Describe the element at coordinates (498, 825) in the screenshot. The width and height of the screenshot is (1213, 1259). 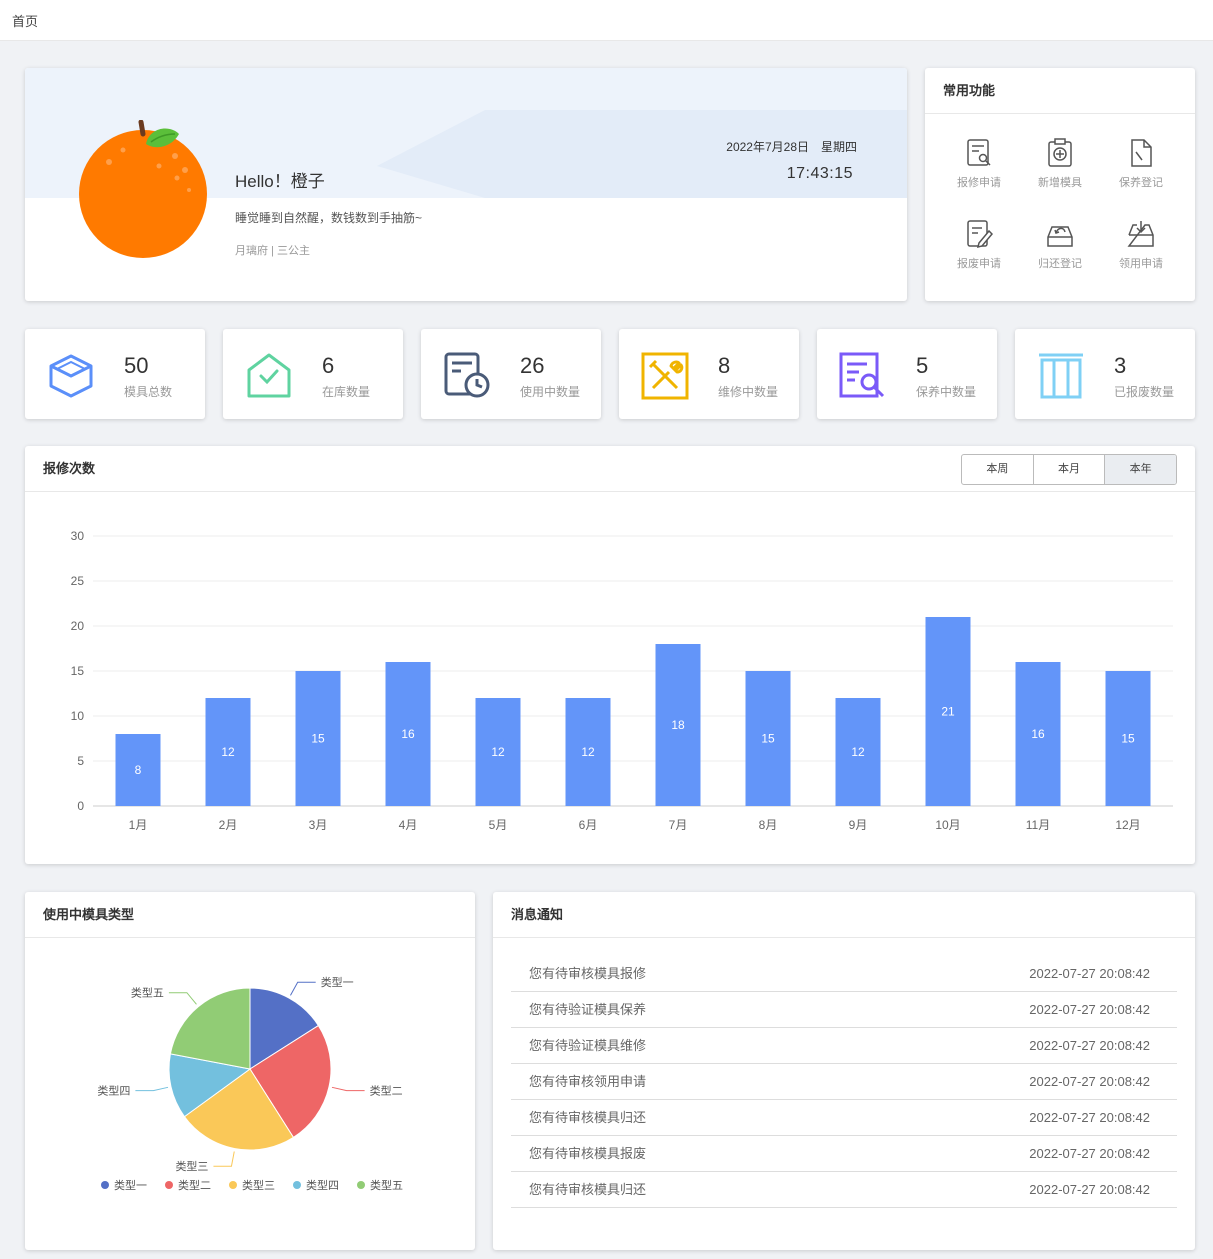
I see `x-tick-label: 5月` at that location.